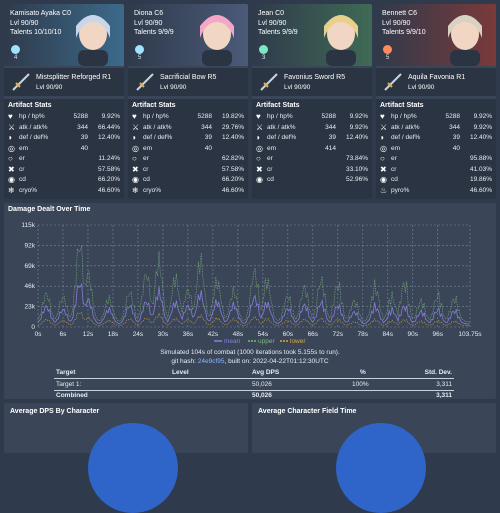  What do you see at coordinates (312, 169) in the screenshot?
I see `stat-row: ✖ cr 33.10%` at bounding box center [312, 169].